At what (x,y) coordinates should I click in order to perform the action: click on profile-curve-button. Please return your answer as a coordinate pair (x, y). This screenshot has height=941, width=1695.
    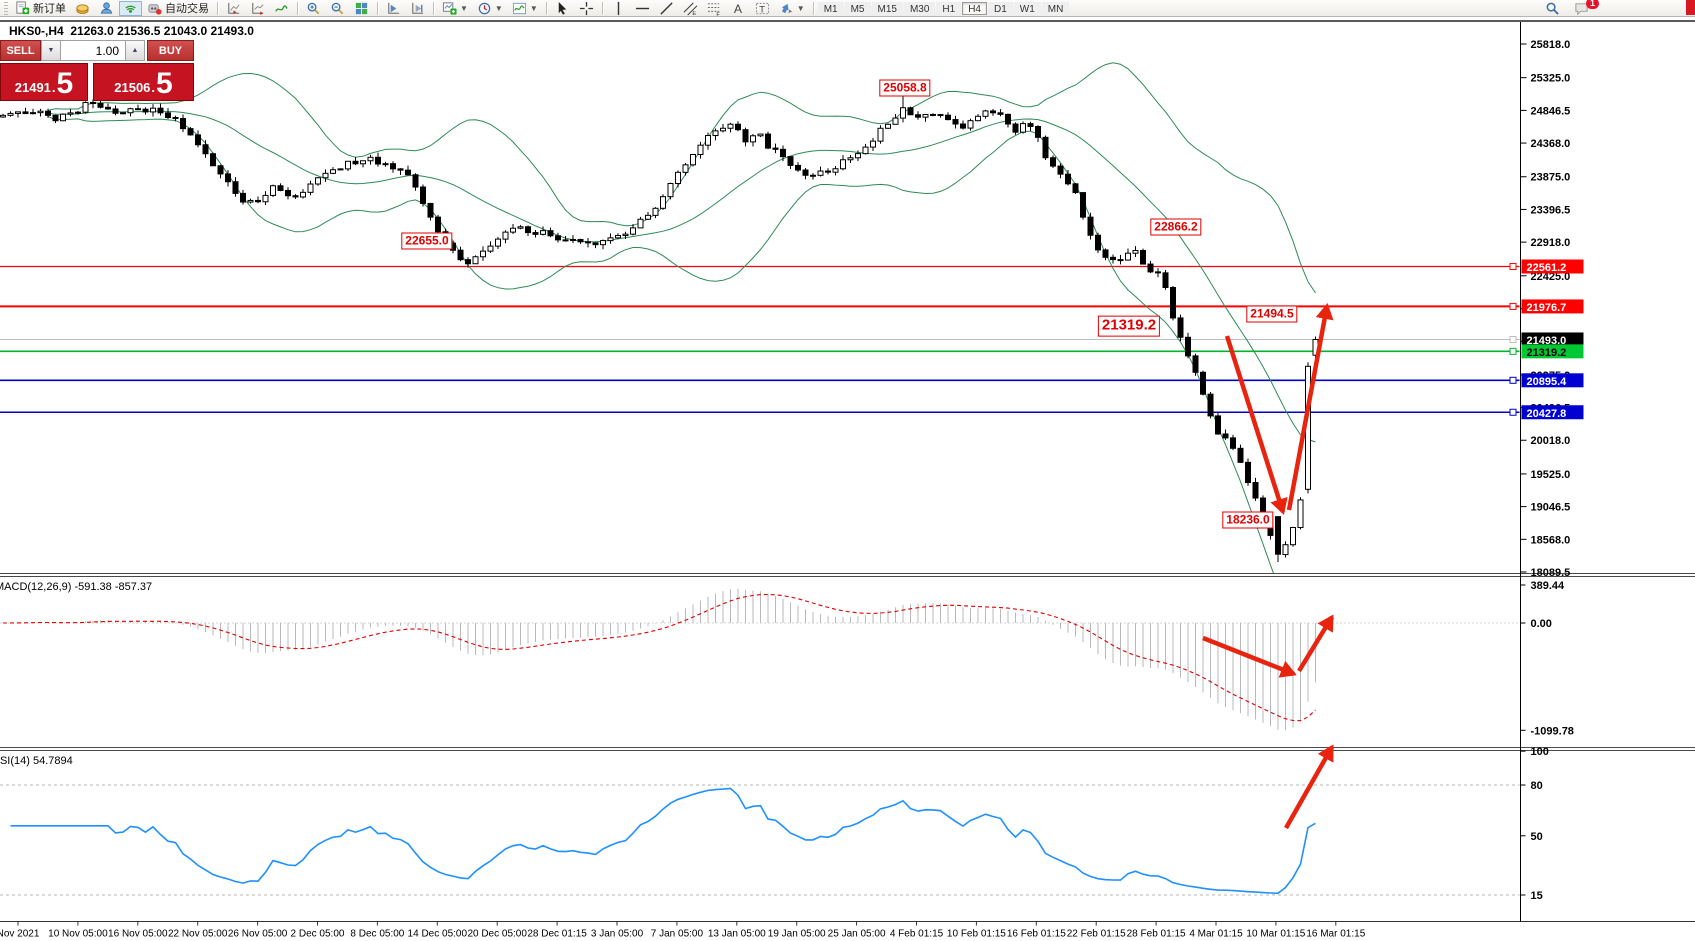
    Looking at the image, I should click on (281, 8).